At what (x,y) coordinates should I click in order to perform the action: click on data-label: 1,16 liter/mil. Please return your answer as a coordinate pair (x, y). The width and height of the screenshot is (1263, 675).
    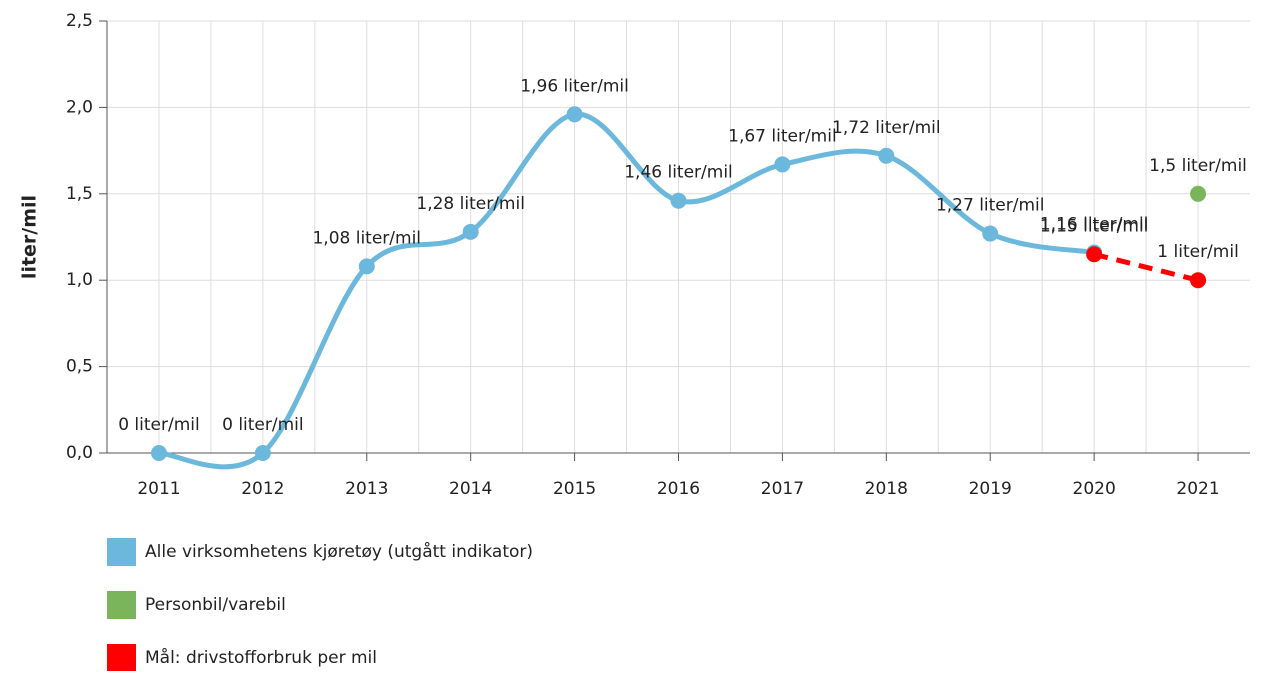
    Looking at the image, I should click on (1094, 225).